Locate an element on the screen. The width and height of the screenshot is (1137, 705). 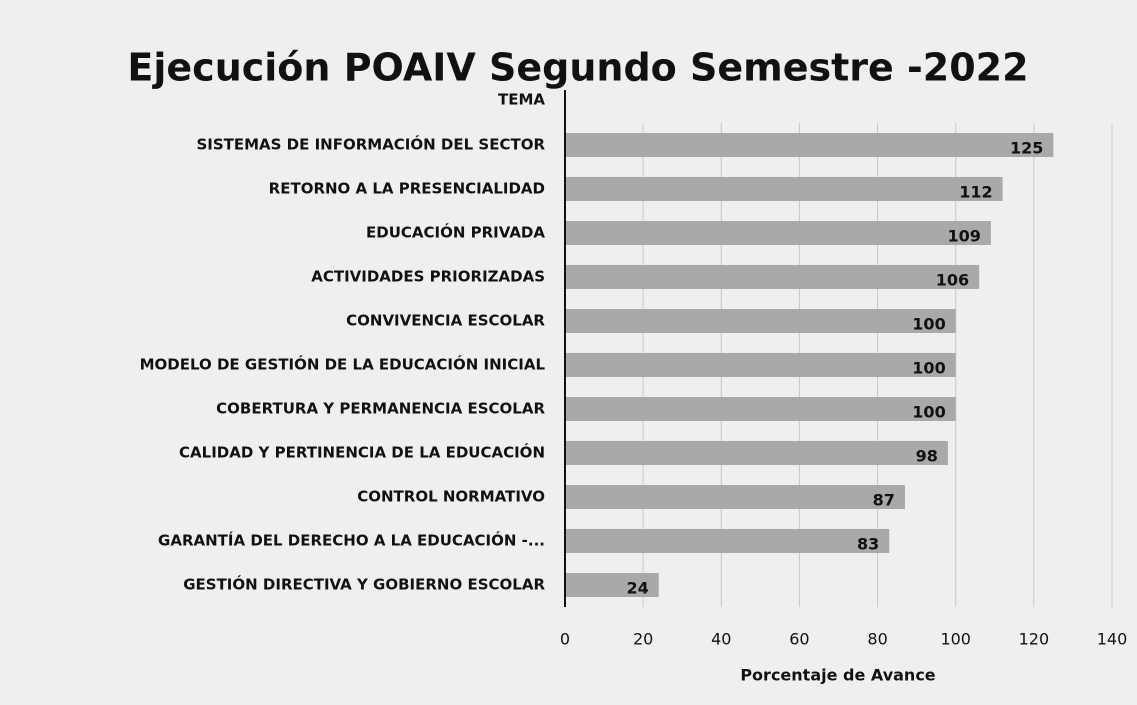
x-tick-label: 40 is located at coordinates (721, 639).